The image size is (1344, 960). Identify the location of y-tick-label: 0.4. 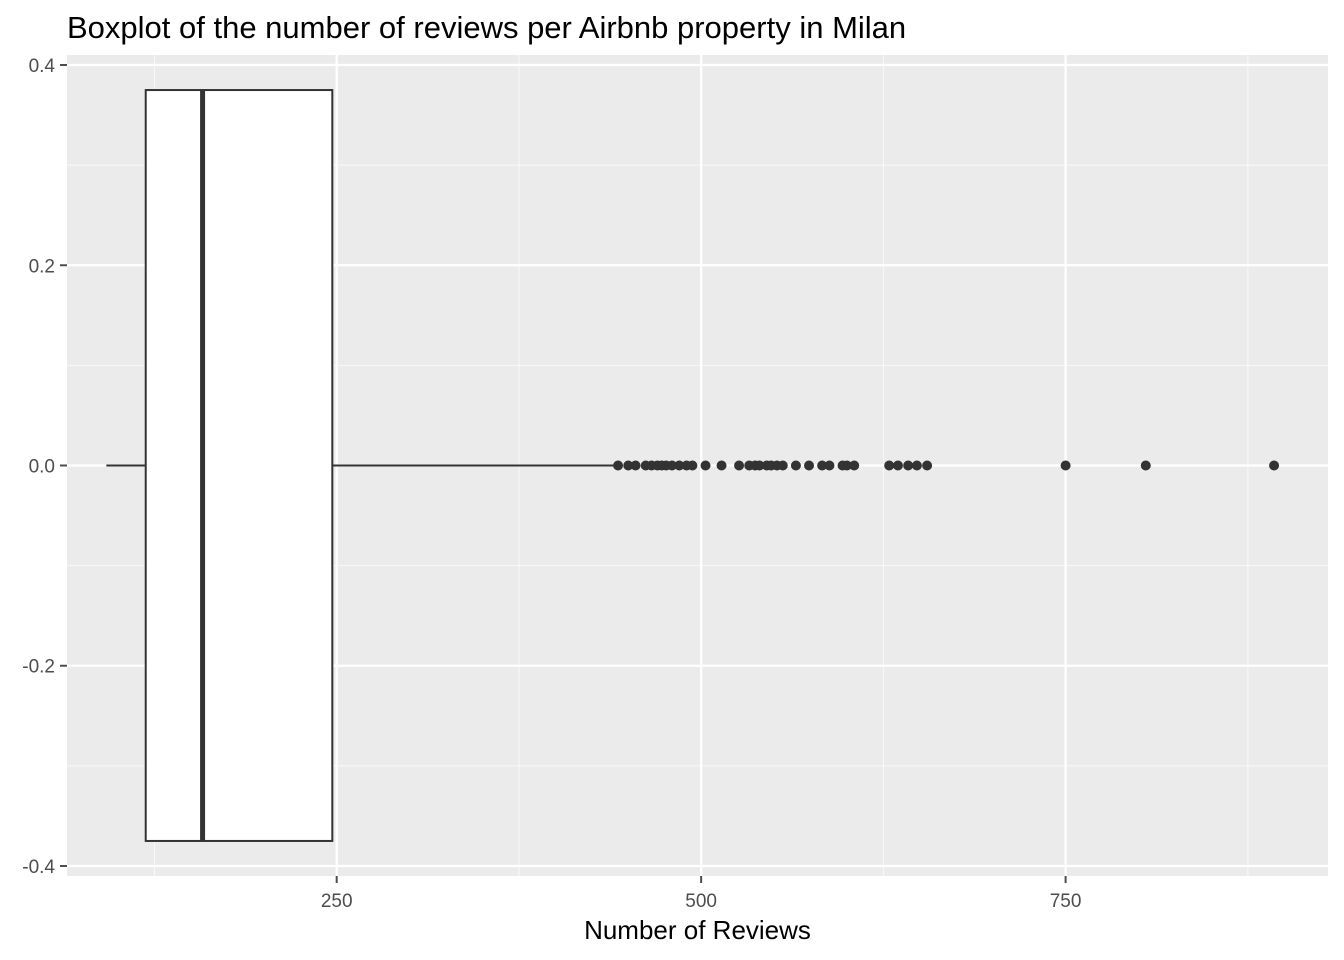
(42, 66).